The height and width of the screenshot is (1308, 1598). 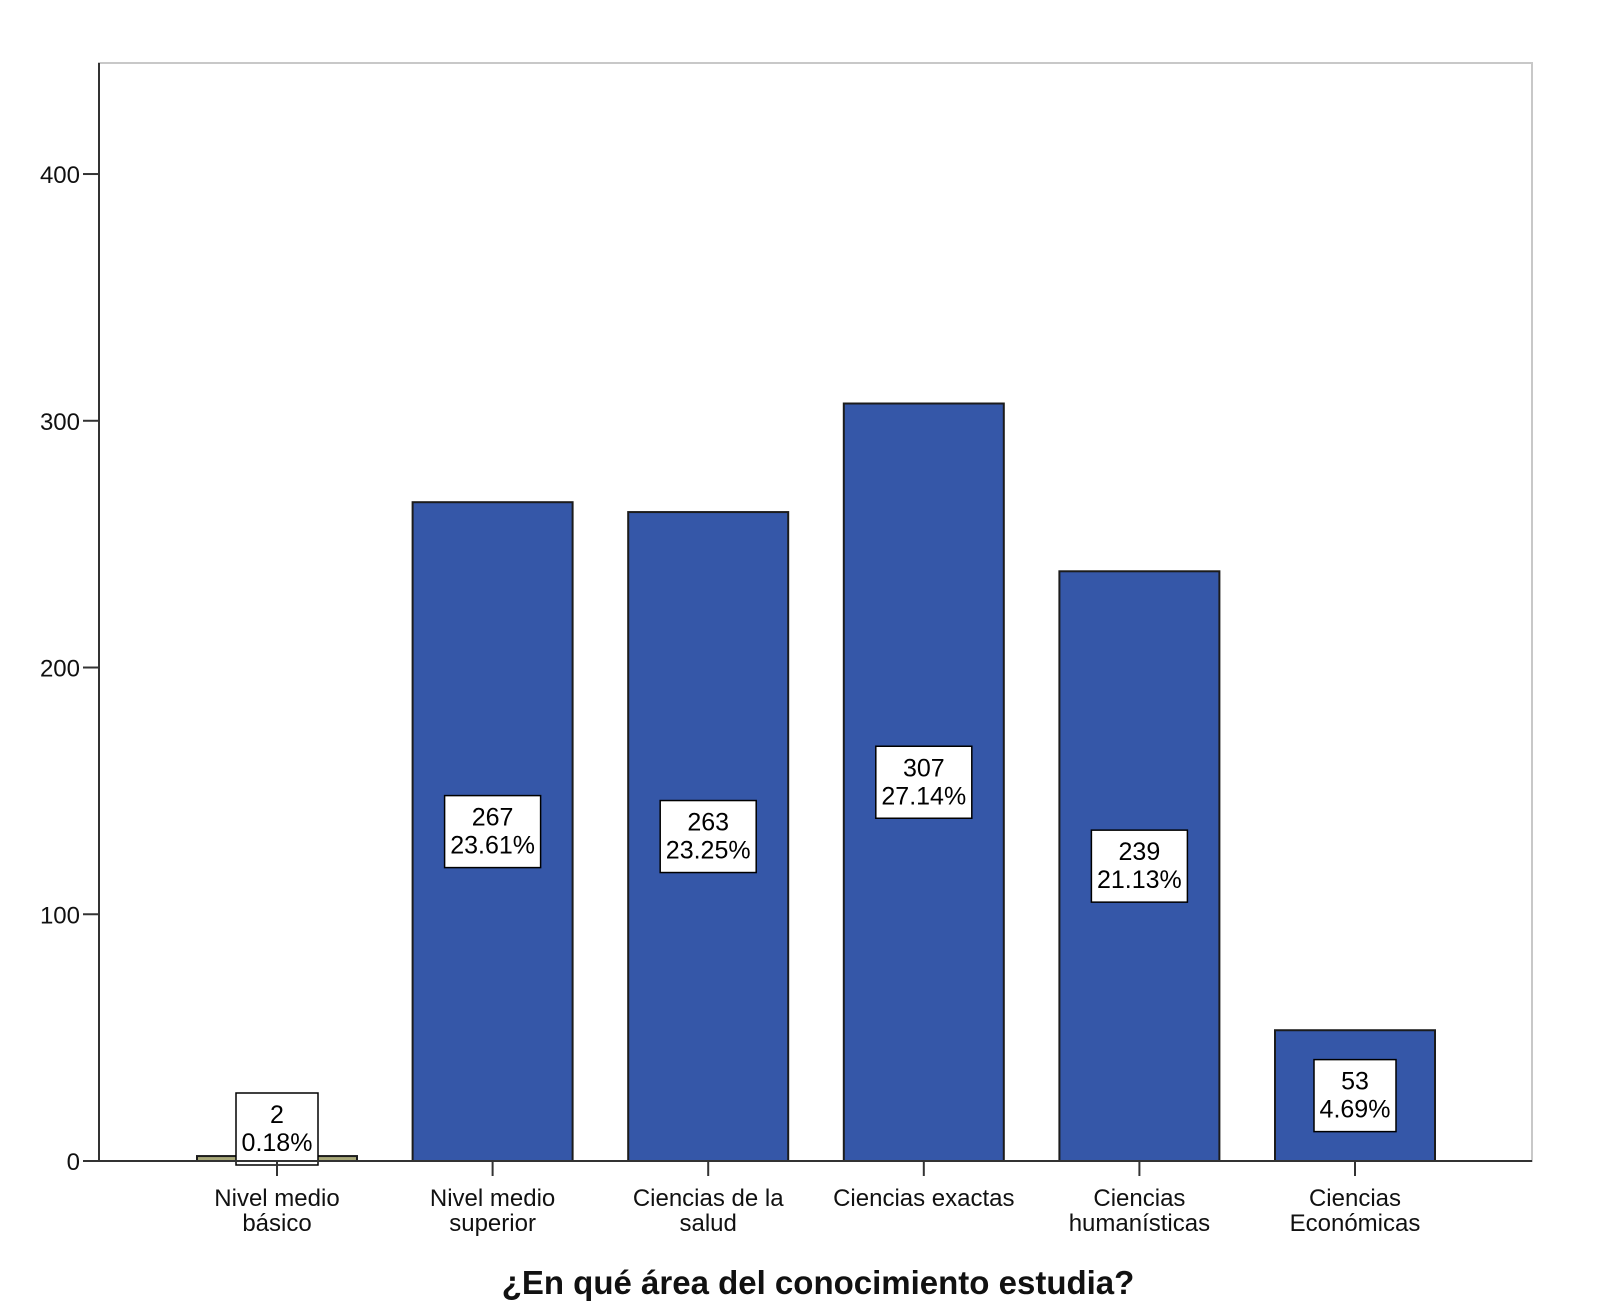 I want to click on x-tick-label: Ciencias de la, so click(x=708, y=1198).